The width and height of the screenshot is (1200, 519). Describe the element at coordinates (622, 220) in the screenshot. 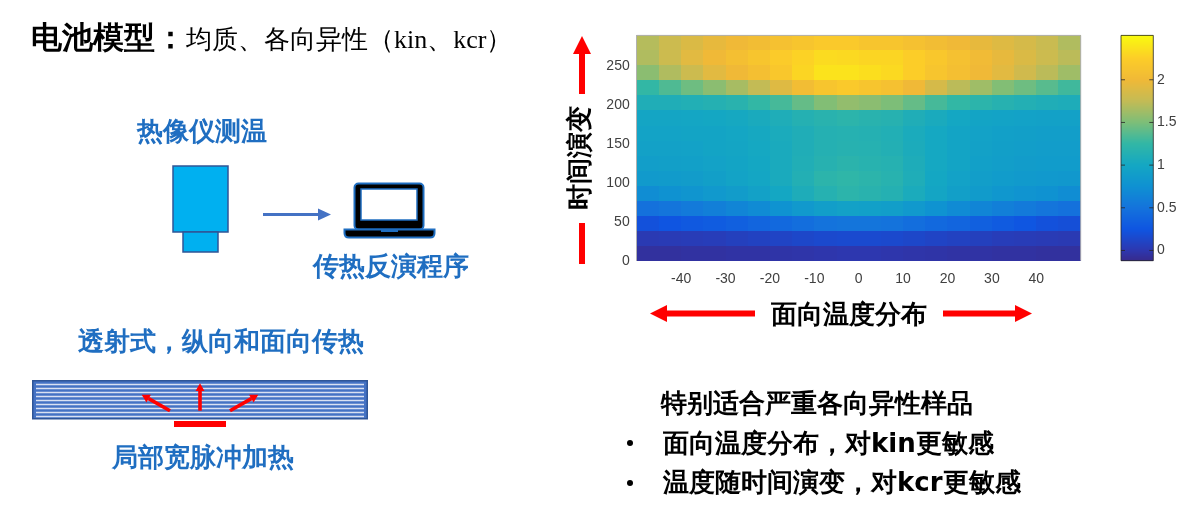

I see `y-tick-label: 50` at that location.